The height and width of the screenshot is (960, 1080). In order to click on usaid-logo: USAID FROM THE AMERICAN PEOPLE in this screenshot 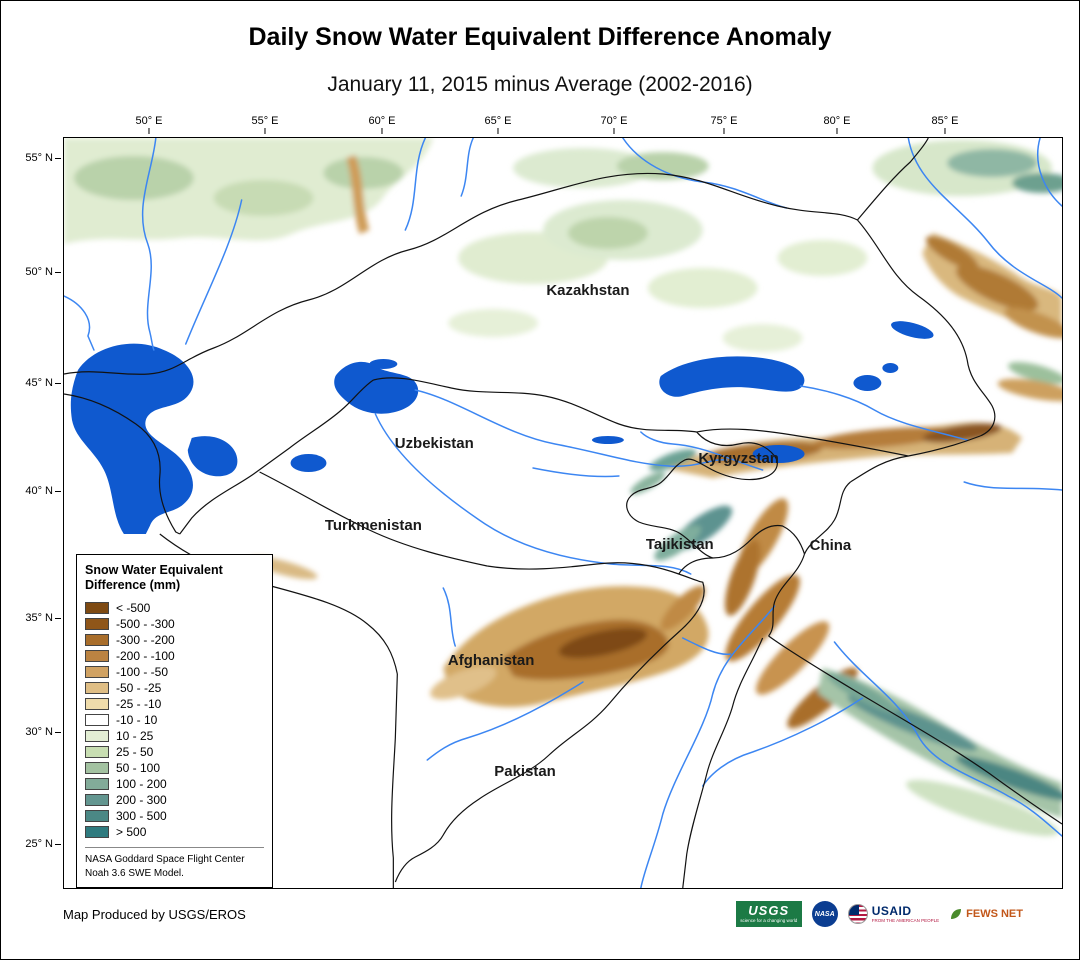, I will do `click(893, 913)`.